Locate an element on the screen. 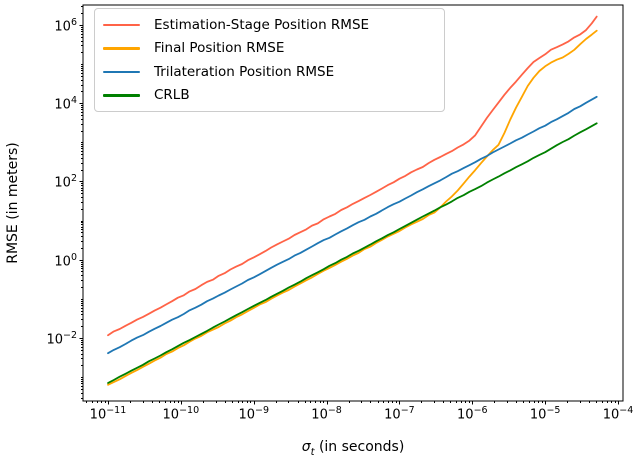 This screenshot has width=640, height=461. legend-label: CRLB is located at coordinates (172, 95).